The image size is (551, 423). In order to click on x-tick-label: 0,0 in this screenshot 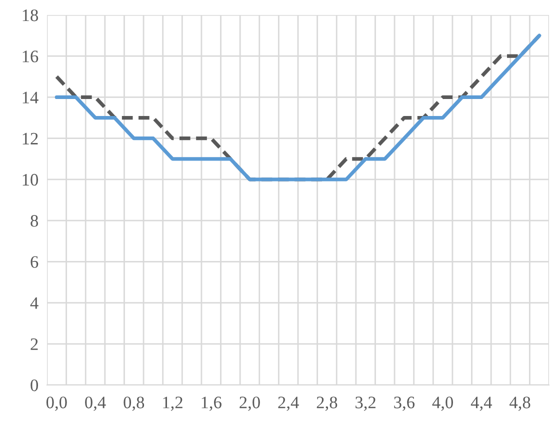, I will do `click(56, 403)`.